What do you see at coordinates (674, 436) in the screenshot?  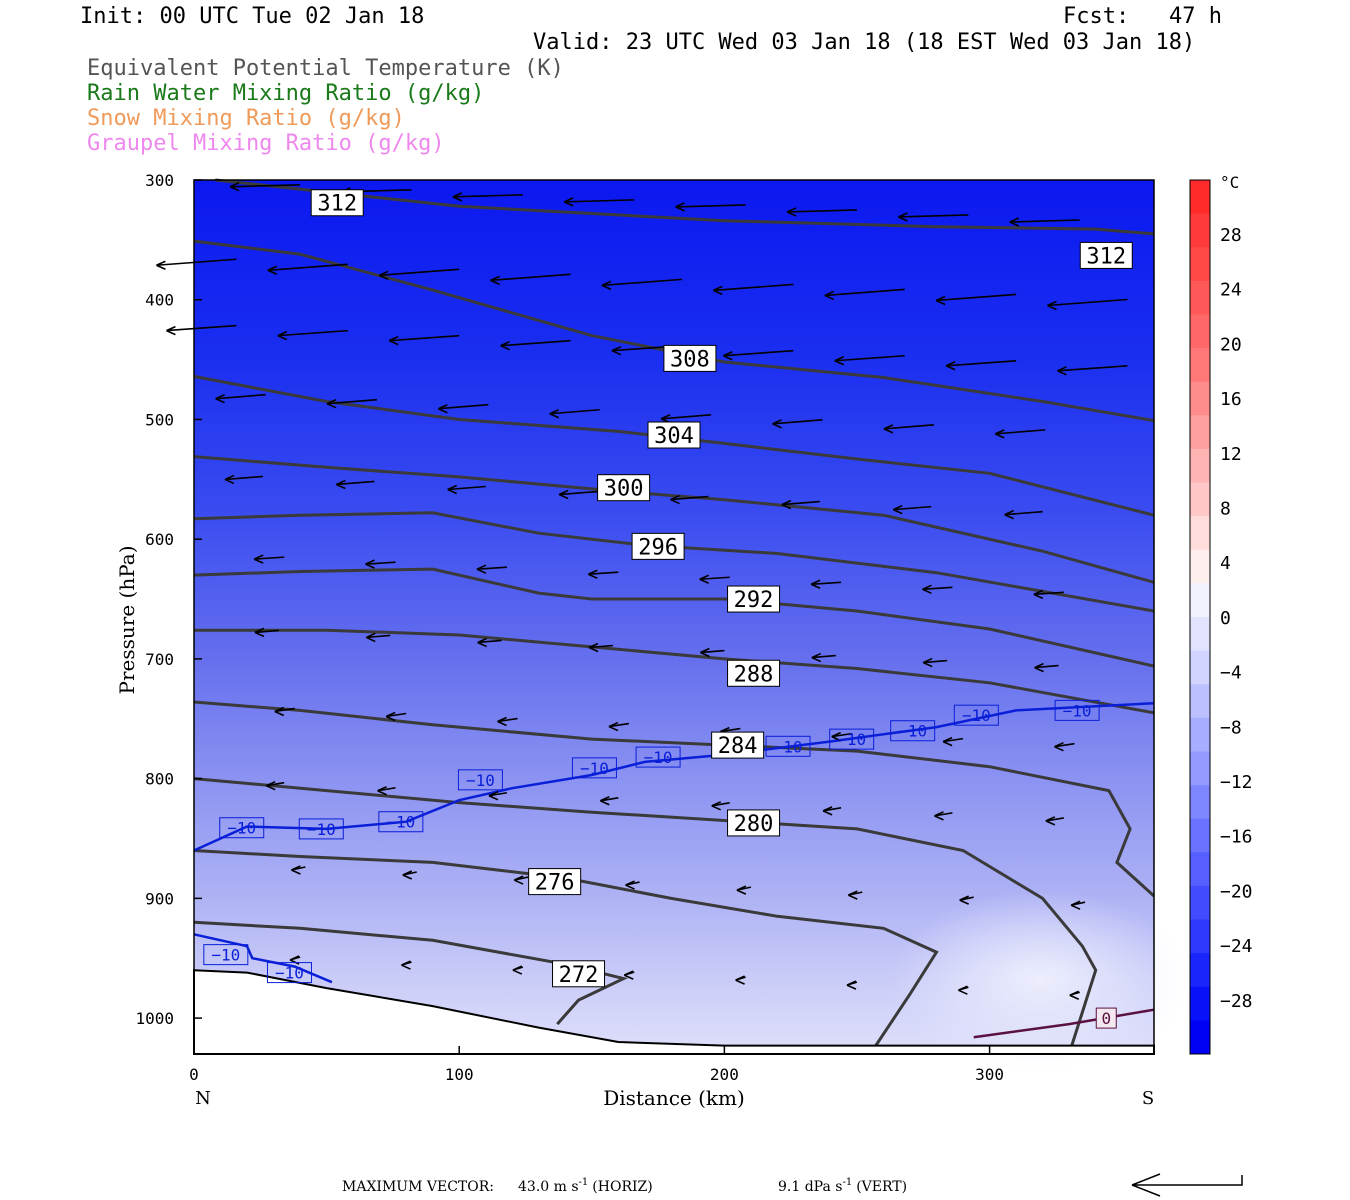 I see `theta-e-label-text: 304` at bounding box center [674, 436].